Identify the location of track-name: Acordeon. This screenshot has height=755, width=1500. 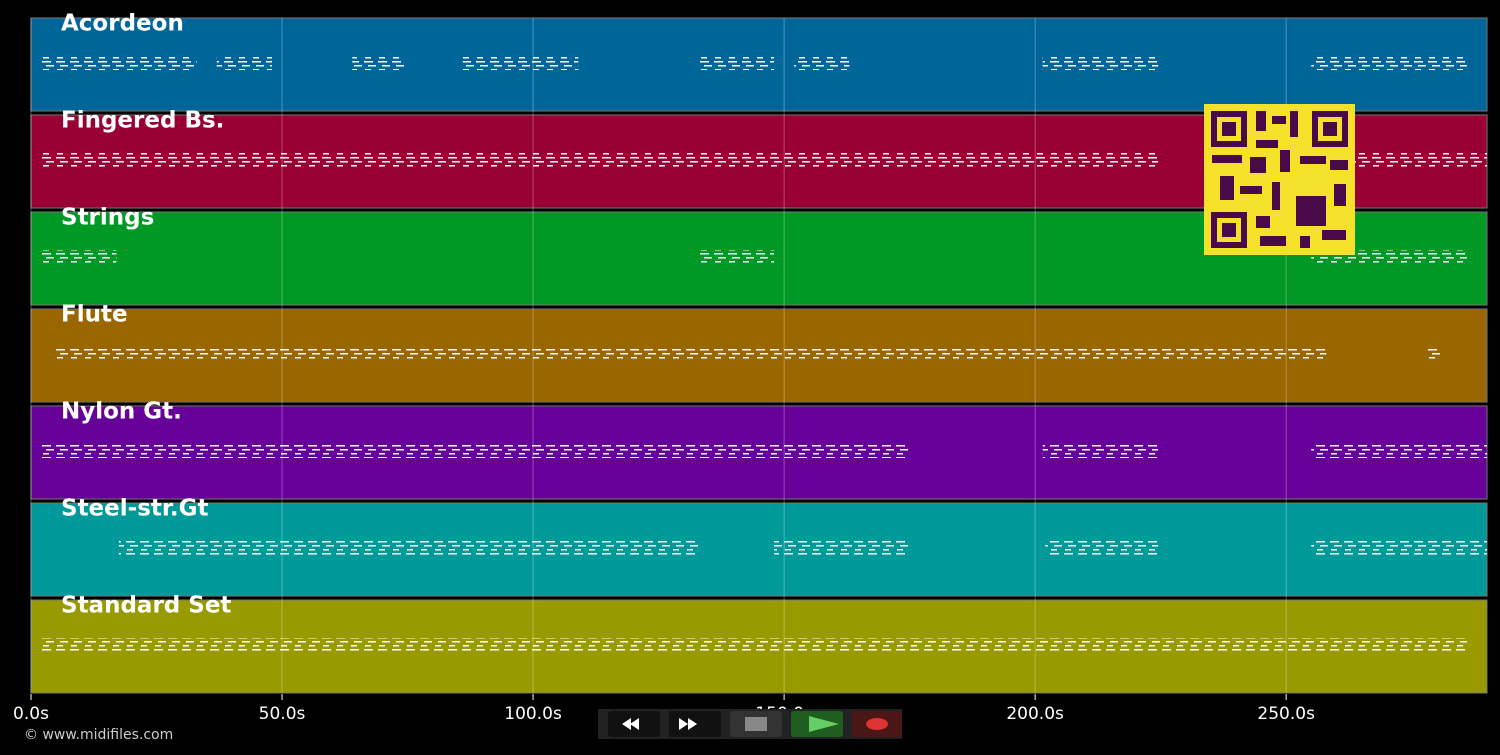
(122, 24).